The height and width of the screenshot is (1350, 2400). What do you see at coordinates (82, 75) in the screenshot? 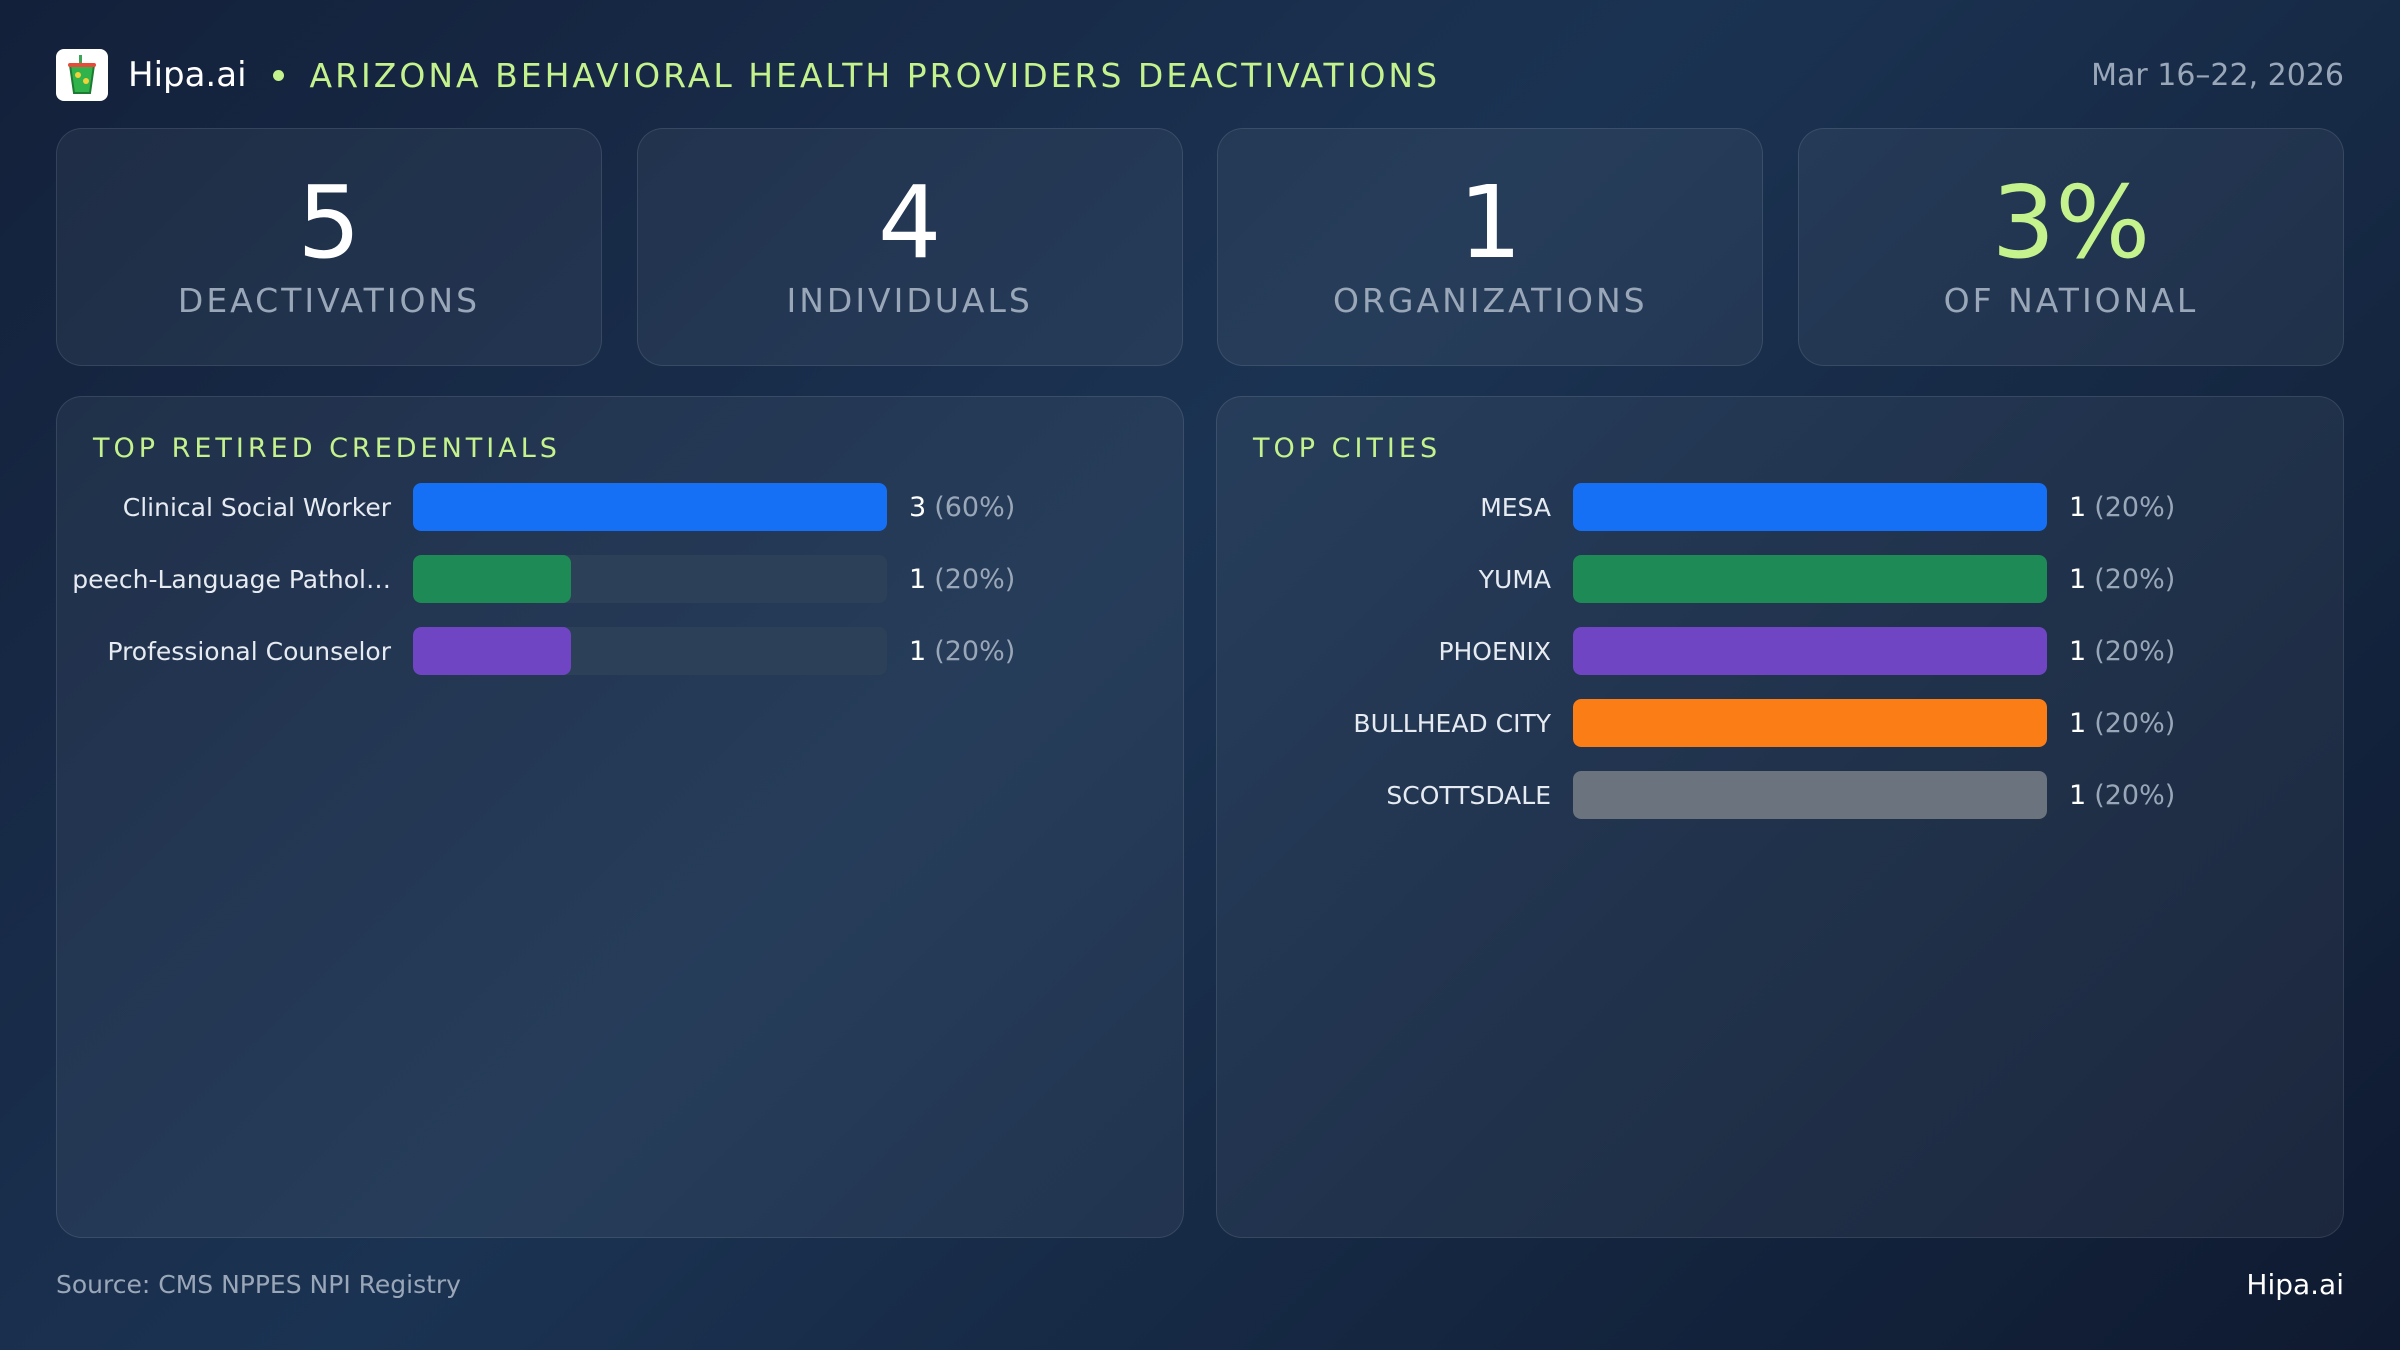
I see `cup-icon` at bounding box center [82, 75].